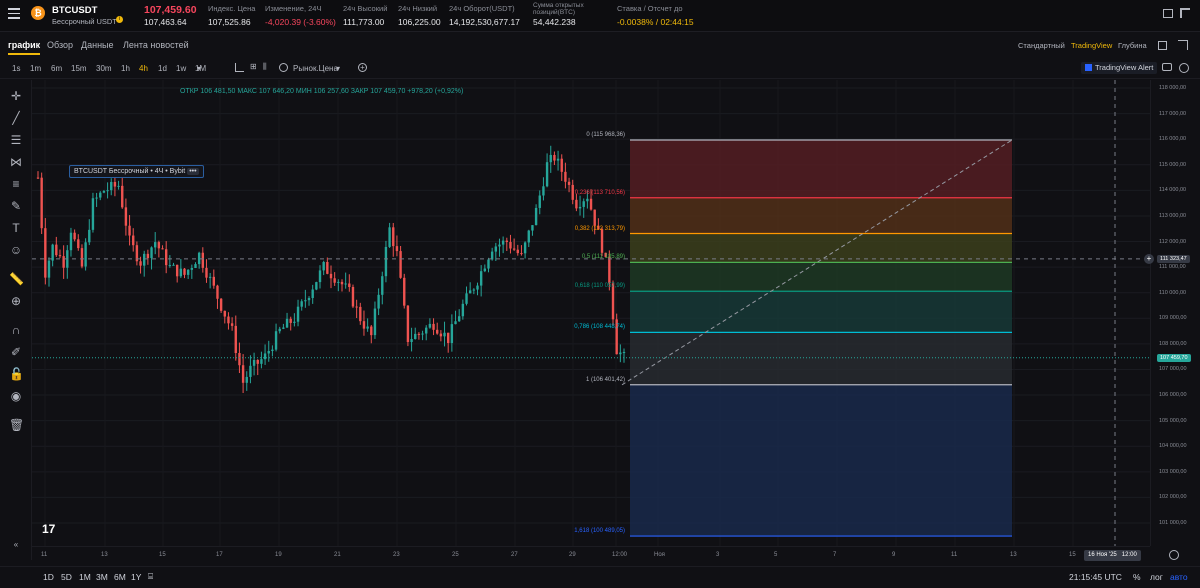 Image resolution: width=1200 pixels, height=588 pixels. Describe the element at coordinates (16, 279) in the screenshot. I see `ruler-icon: 📏` at that location.